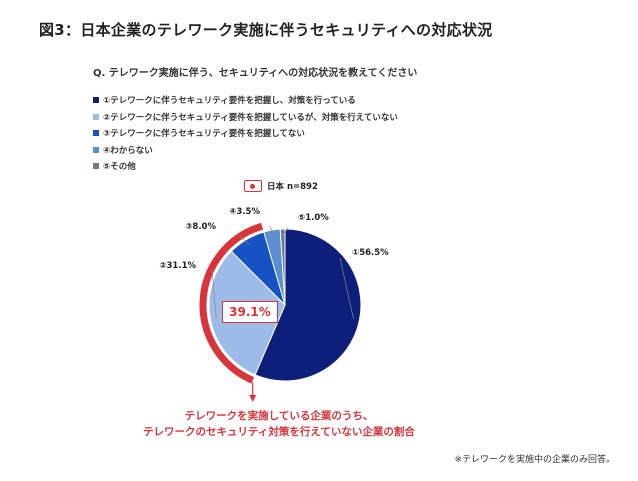 This screenshot has height=481, width=638. I want to click on slice-label: ①56.5%, so click(370, 253).